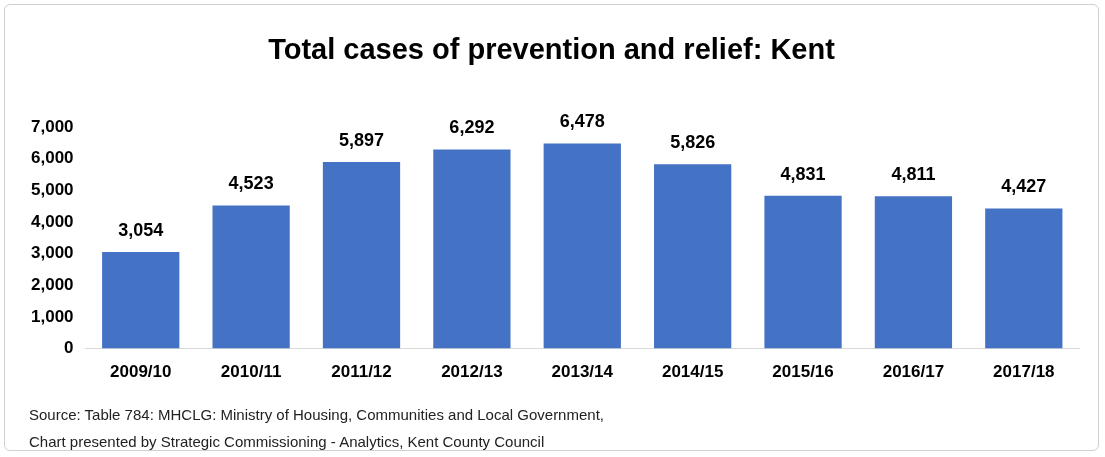  I want to click on y-tick-label: 1,000, so click(52, 316).